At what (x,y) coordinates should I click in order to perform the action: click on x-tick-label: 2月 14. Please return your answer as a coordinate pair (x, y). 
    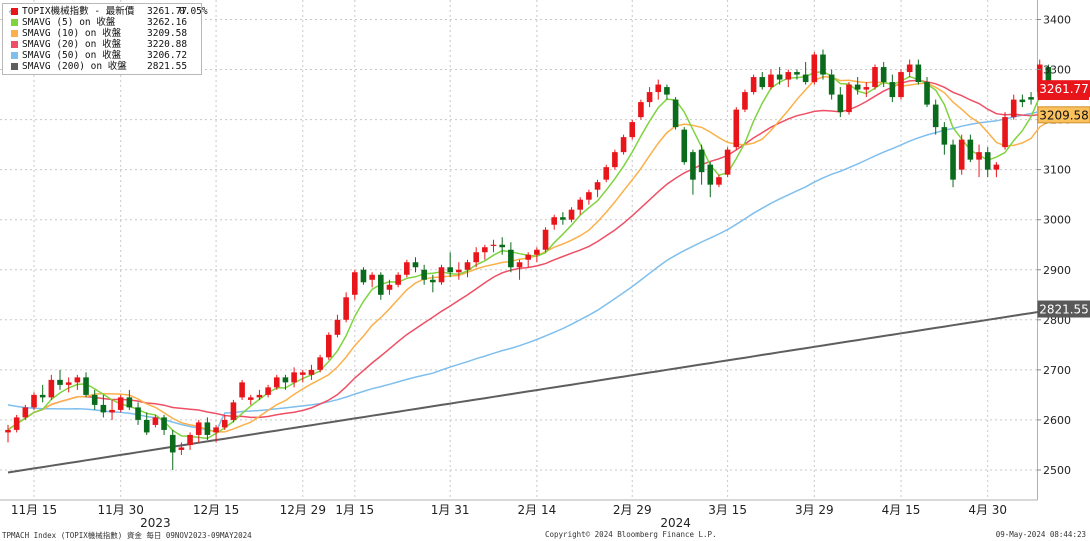
    Looking at the image, I should click on (537, 510).